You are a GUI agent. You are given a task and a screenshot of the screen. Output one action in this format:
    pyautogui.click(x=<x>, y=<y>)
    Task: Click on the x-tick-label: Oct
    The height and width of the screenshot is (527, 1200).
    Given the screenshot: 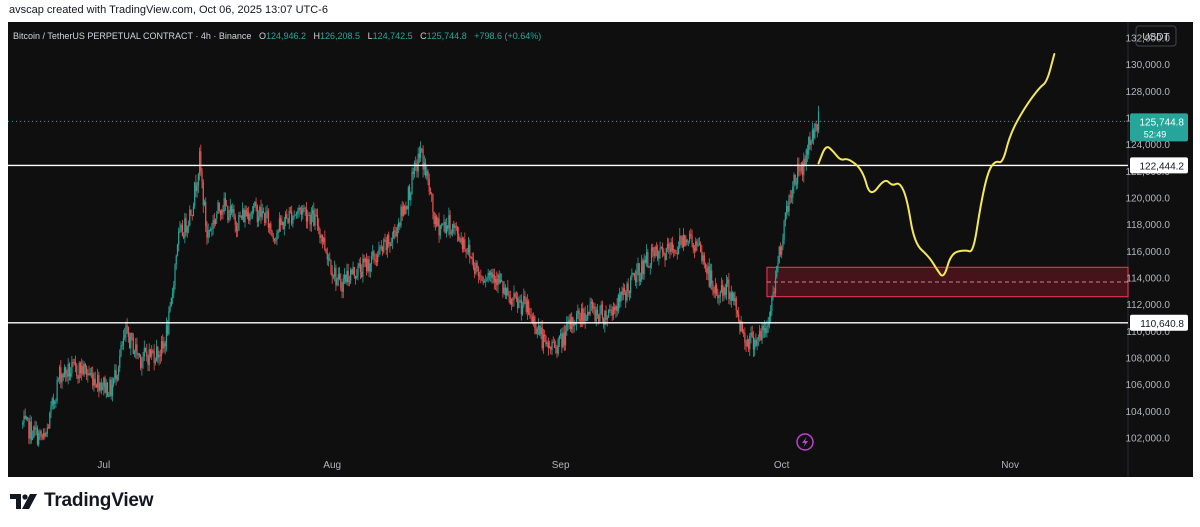 What is the action you would take?
    pyautogui.click(x=782, y=465)
    